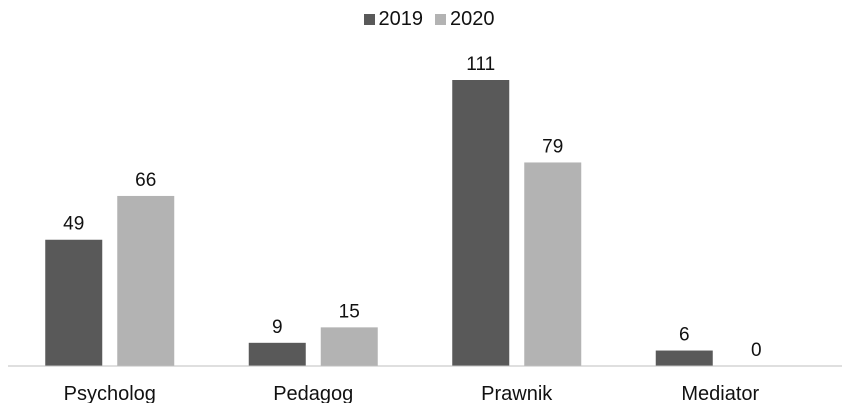 Image resolution: width=858 pixels, height=403 pixels. What do you see at coordinates (440, 19) in the screenshot?
I see `legend-swatch-2020` at bounding box center [440, 19].